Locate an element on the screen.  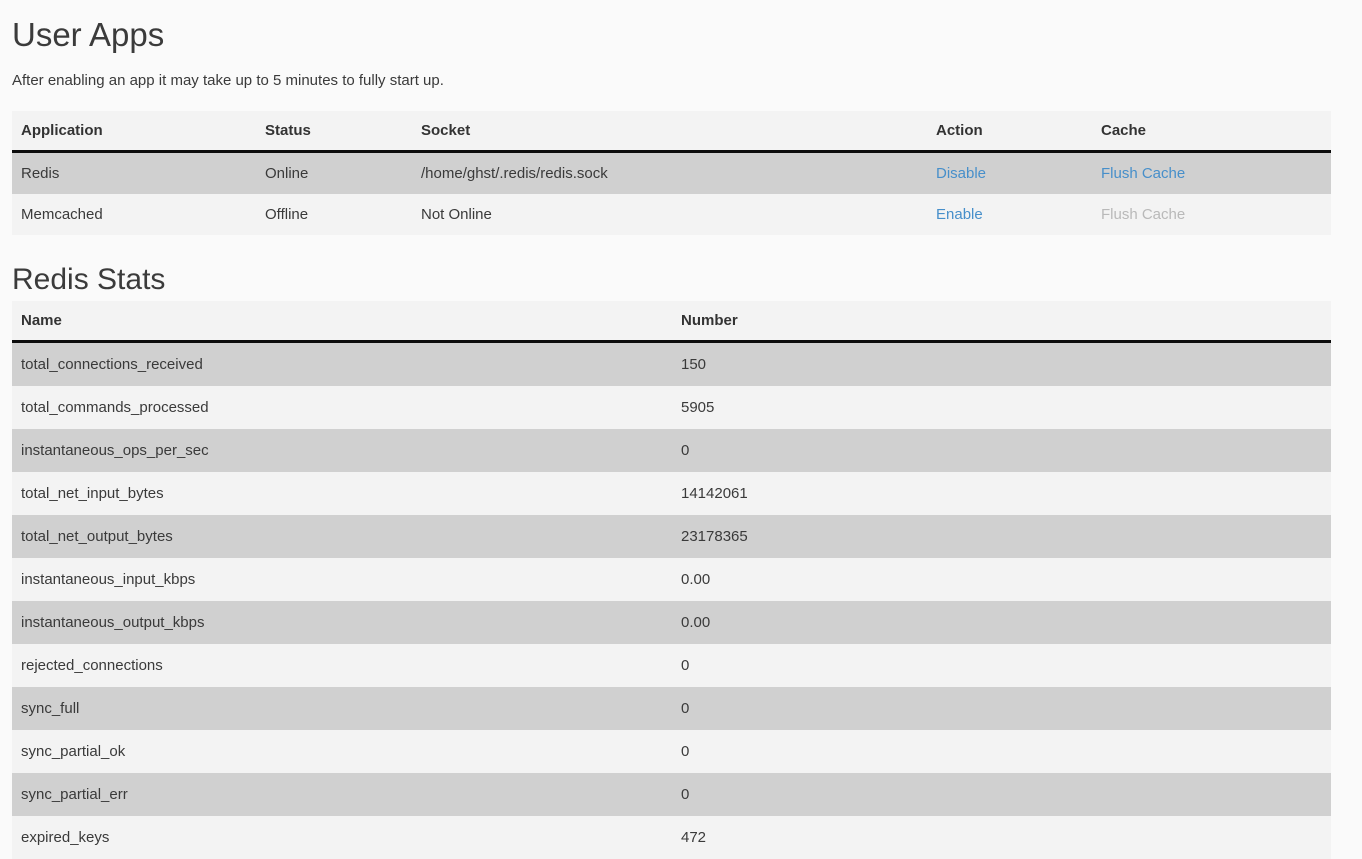
app-socket: Not Online is located at coordinates (669, 214).